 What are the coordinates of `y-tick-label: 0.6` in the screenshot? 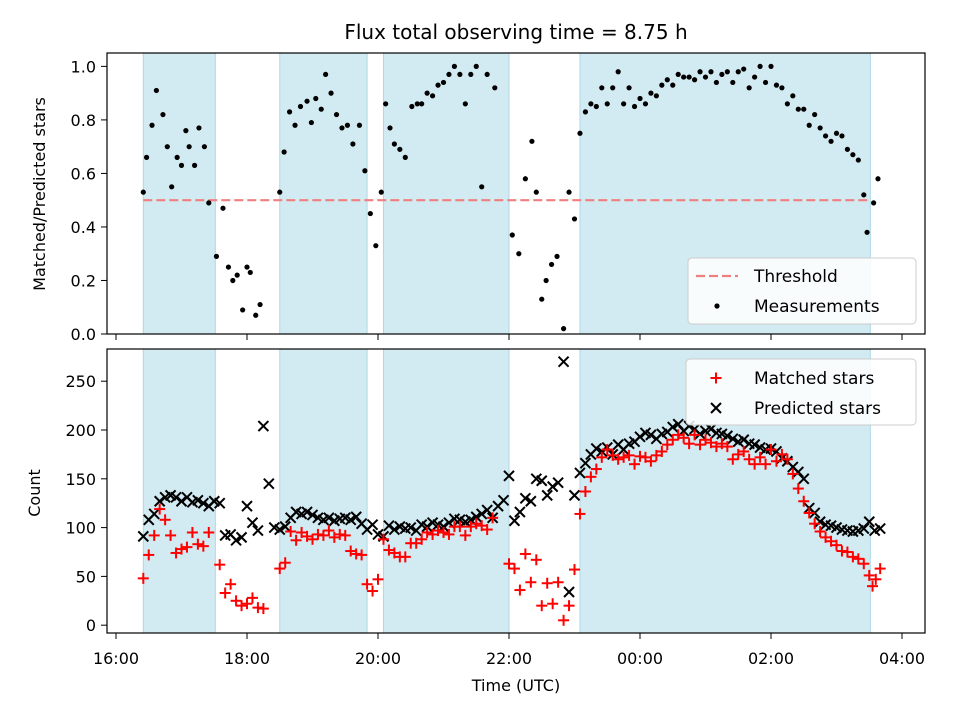 It's located at (83, 173).